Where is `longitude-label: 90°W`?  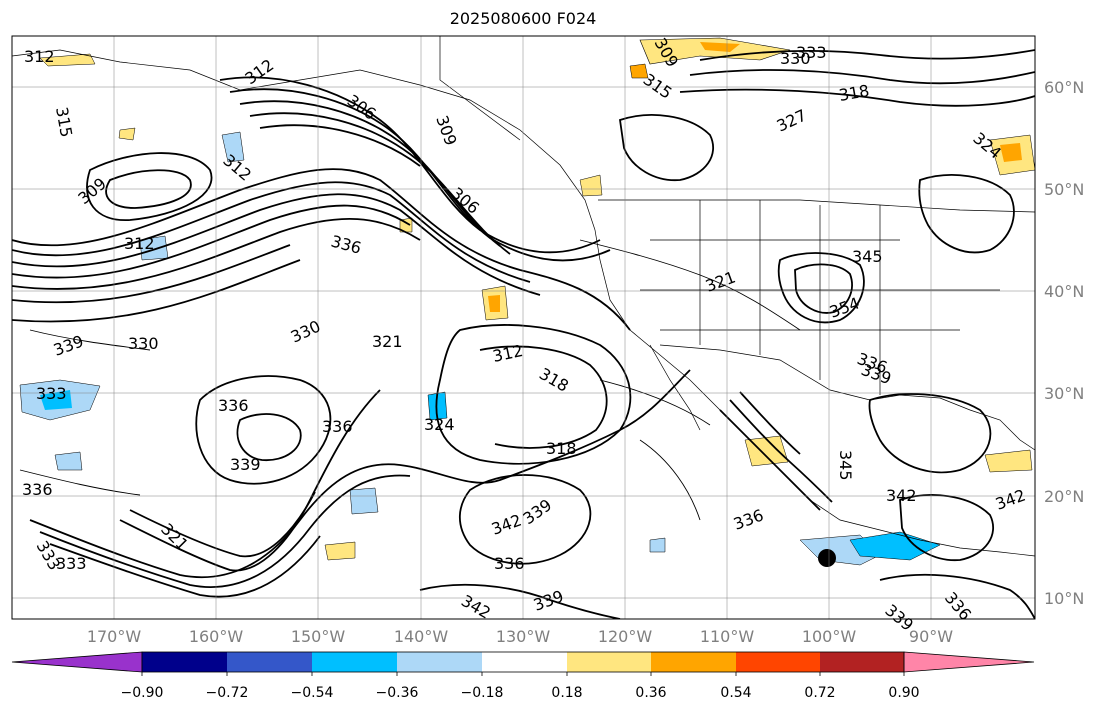
longitude-label: 90°W is located at coordinates (931, 636).